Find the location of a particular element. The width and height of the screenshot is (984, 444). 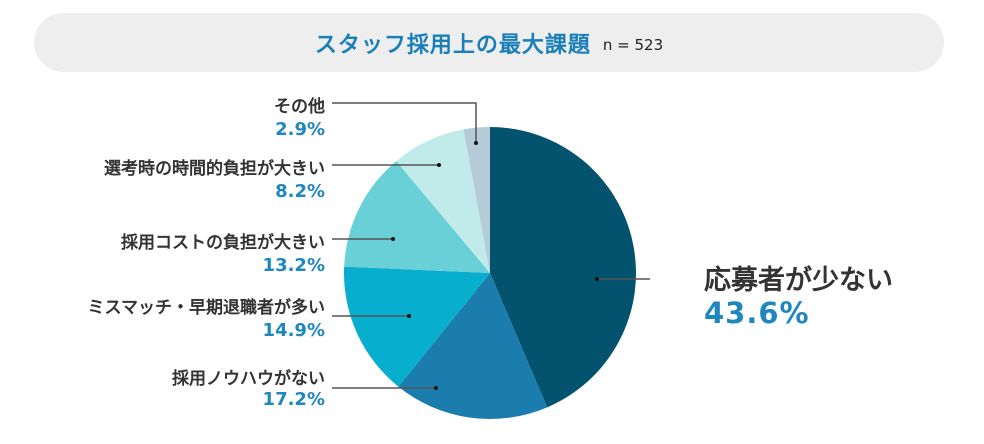

label-few-applicants: 応募者が少ない is located at coordinates (798, 280).